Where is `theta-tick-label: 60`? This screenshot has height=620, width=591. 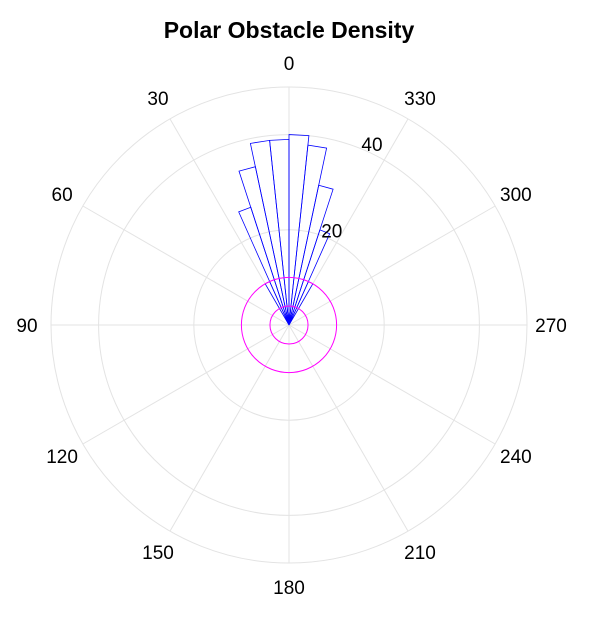 theta-tick-label: 60 is located at coordinates (62, 195).